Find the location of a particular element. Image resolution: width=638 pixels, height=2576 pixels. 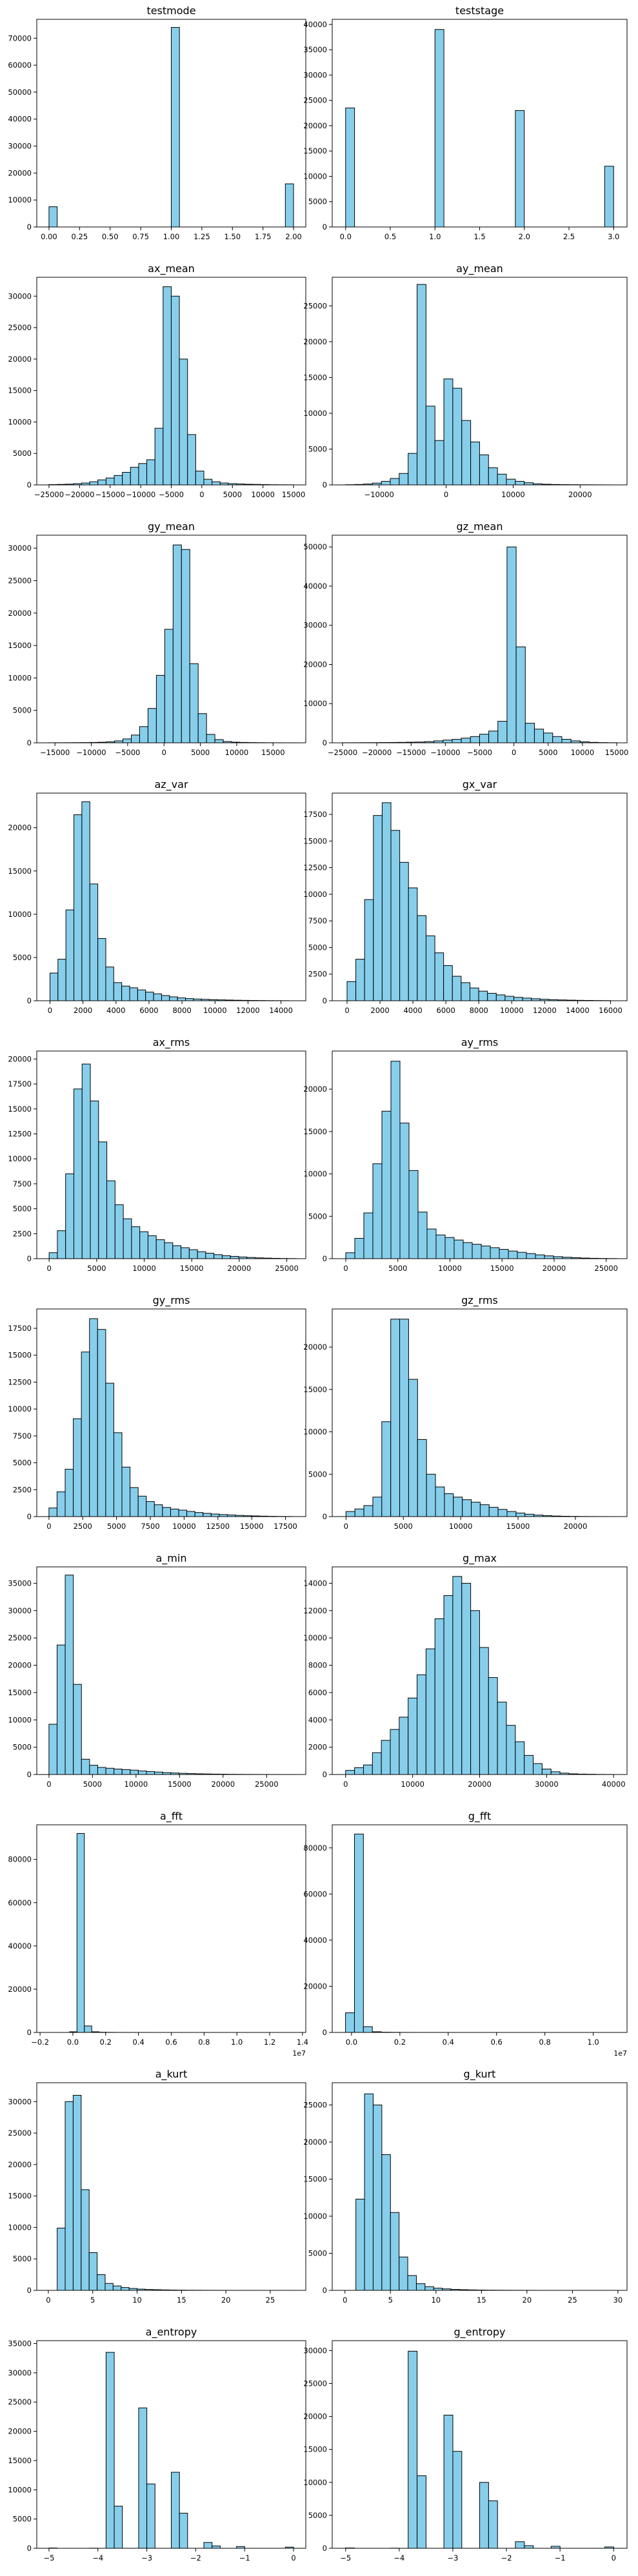

x-tick-label: −4 is located at coordinates (98, 2557).